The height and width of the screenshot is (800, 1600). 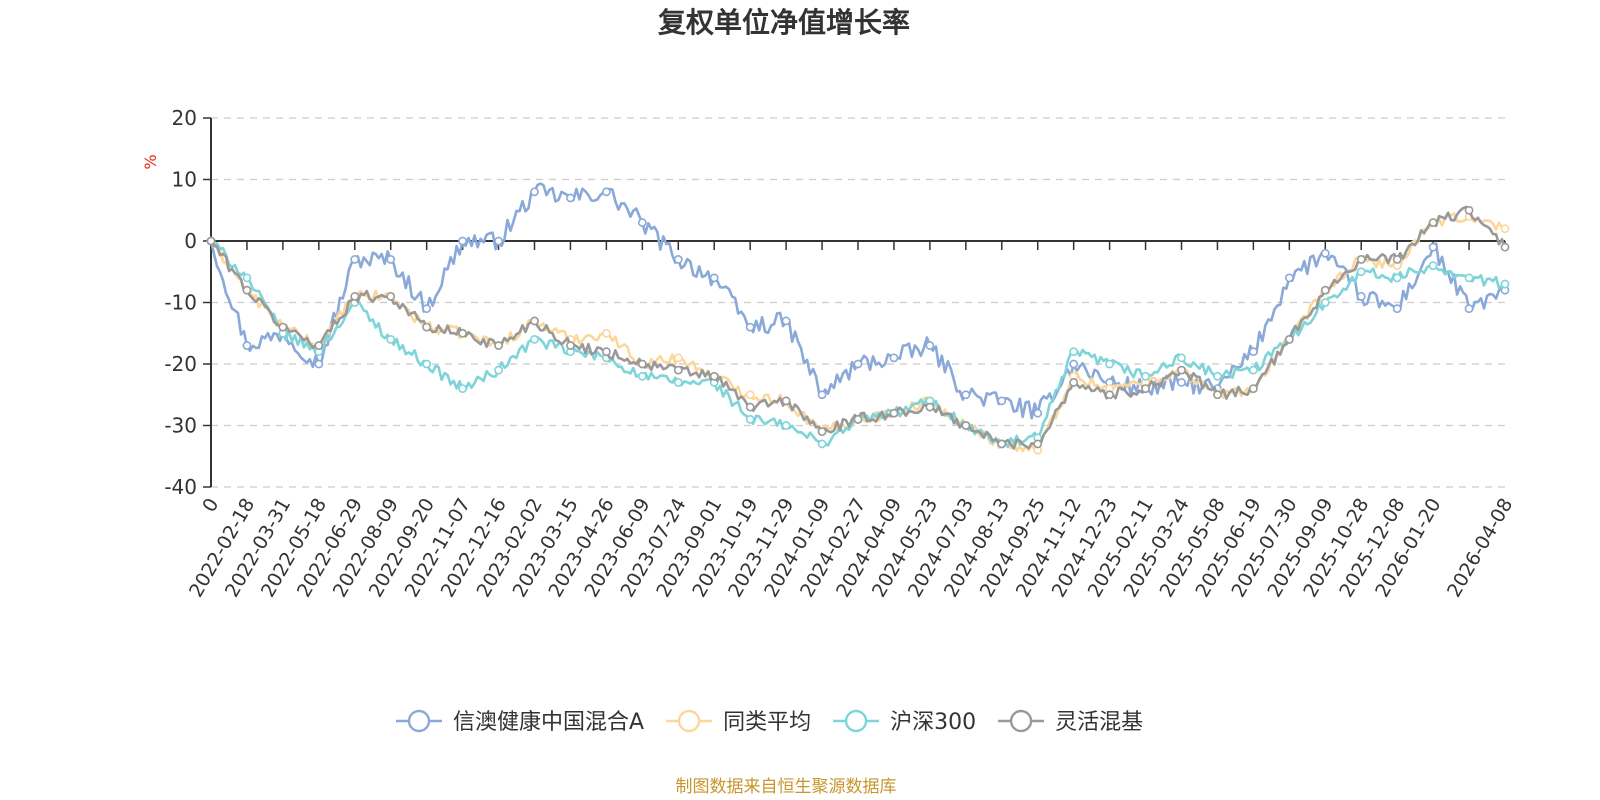 I want to click on legend-label: 沪深300, so click(x=933, y=722).